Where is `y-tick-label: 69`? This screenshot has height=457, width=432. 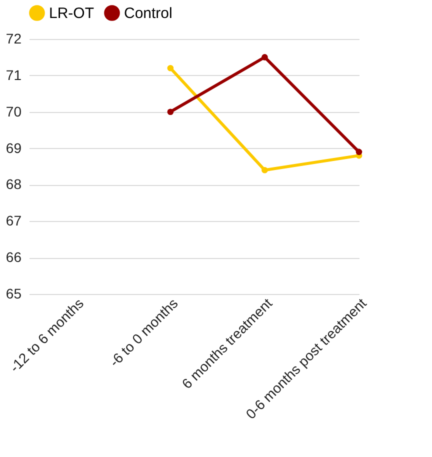
y-tick-label: 69 is located at coordinates (14, 148).